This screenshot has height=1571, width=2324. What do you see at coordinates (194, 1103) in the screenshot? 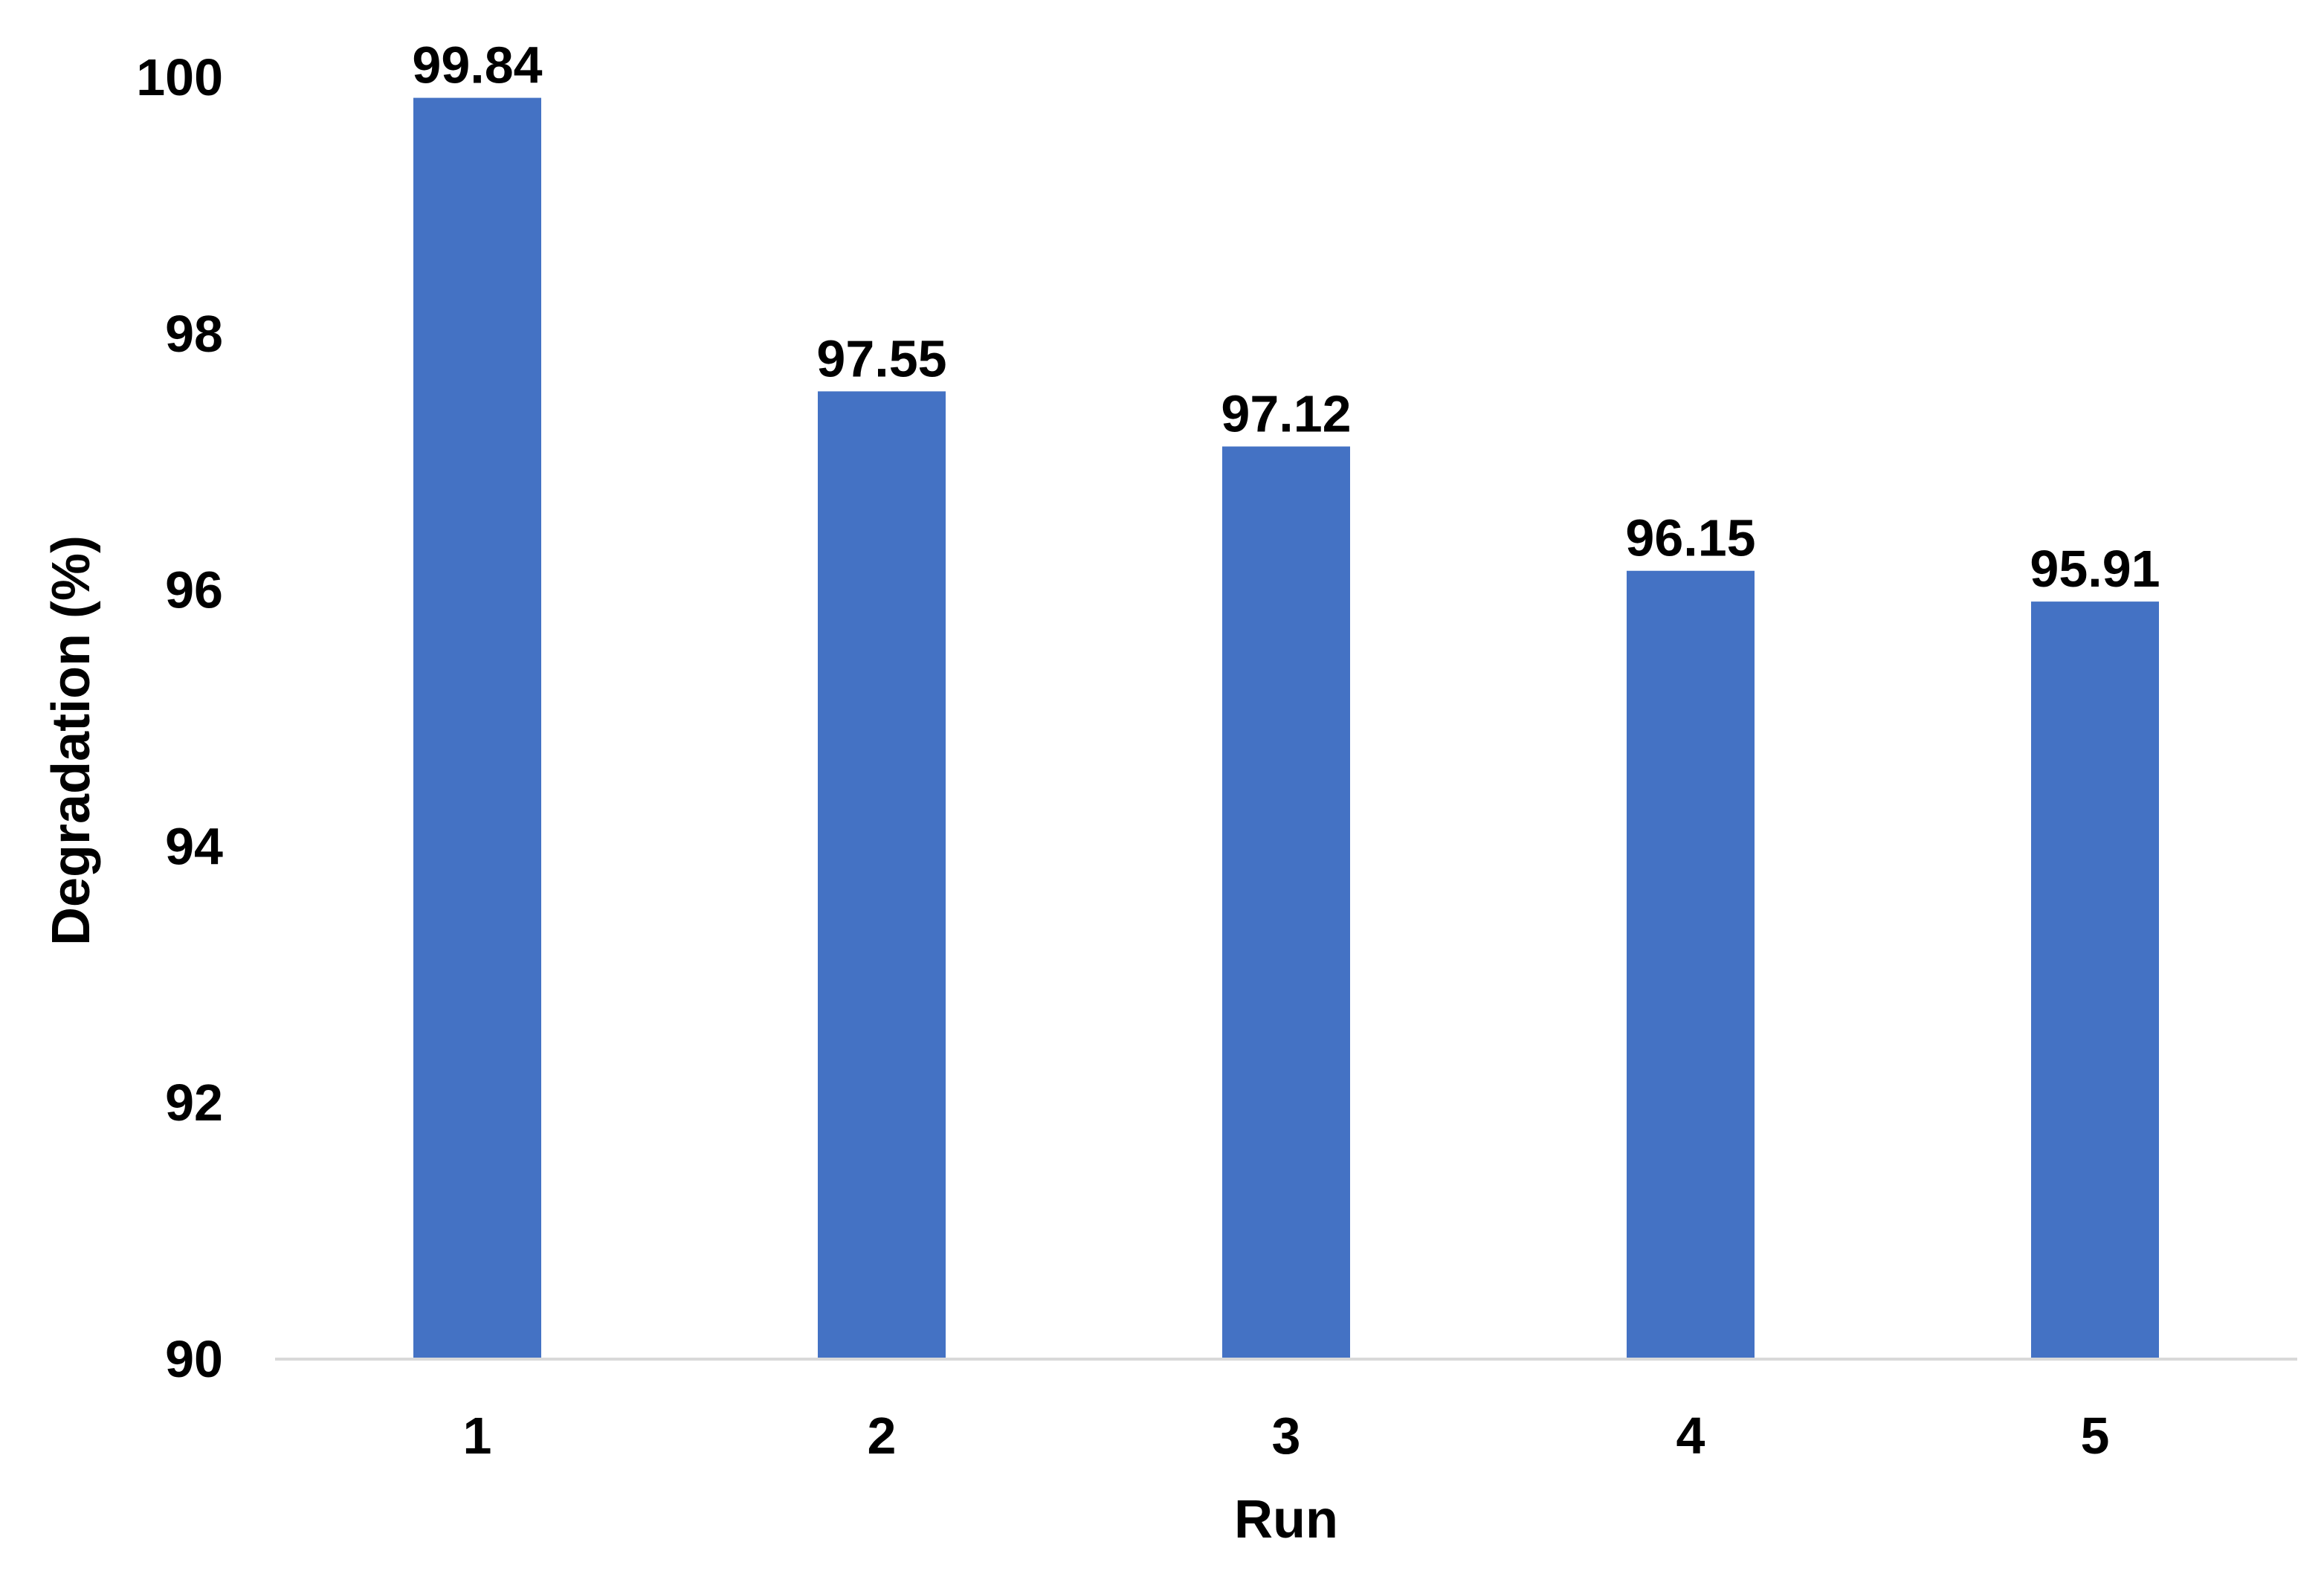
I see `y-tick-label: 92` at bounding box center [194, 1103].